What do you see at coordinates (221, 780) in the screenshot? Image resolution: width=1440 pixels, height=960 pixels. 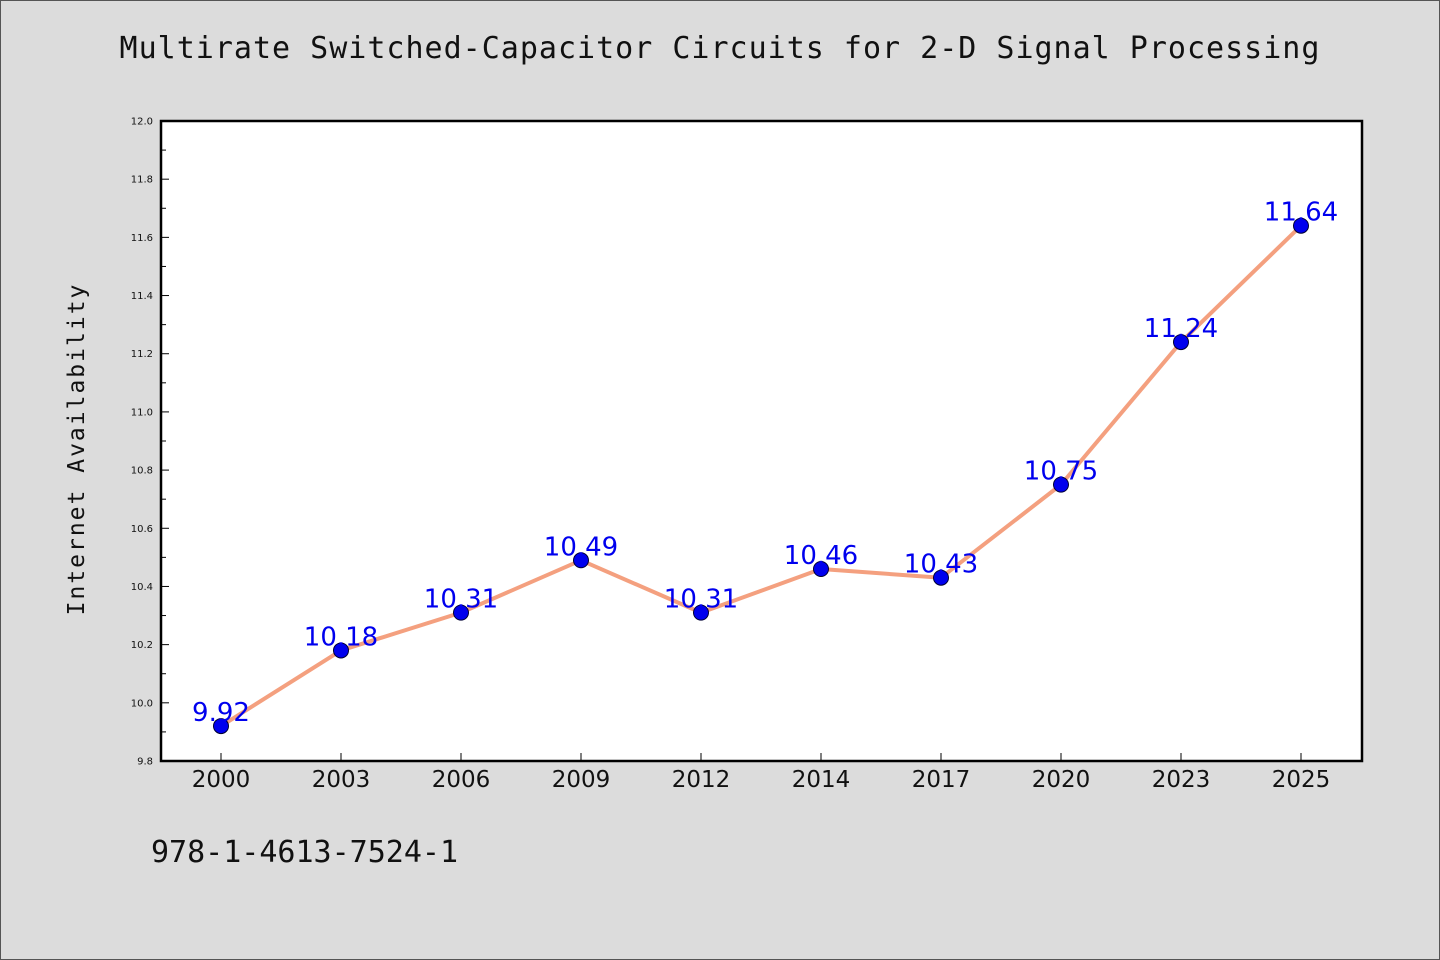 I see `x-tick-label: 2000` at bounding box center [221, 780].